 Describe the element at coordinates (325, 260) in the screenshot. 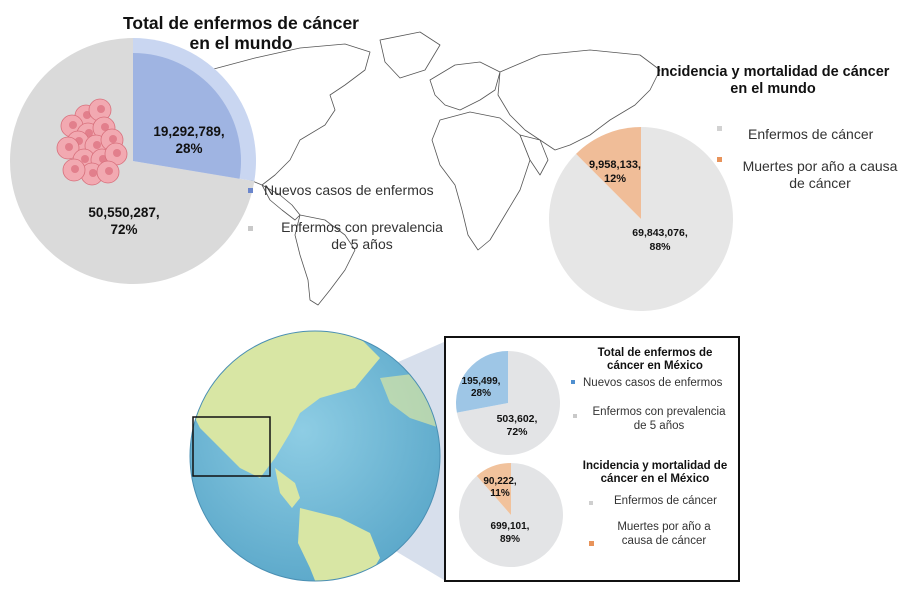

I see `south-america-shape` at that location.